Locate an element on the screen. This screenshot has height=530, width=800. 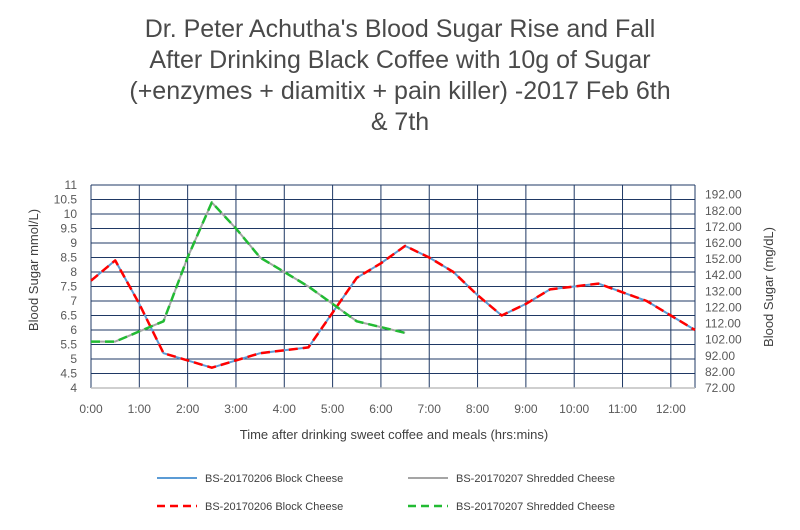
x-tick-label: 1:00 is located at coordinates (140, 409).